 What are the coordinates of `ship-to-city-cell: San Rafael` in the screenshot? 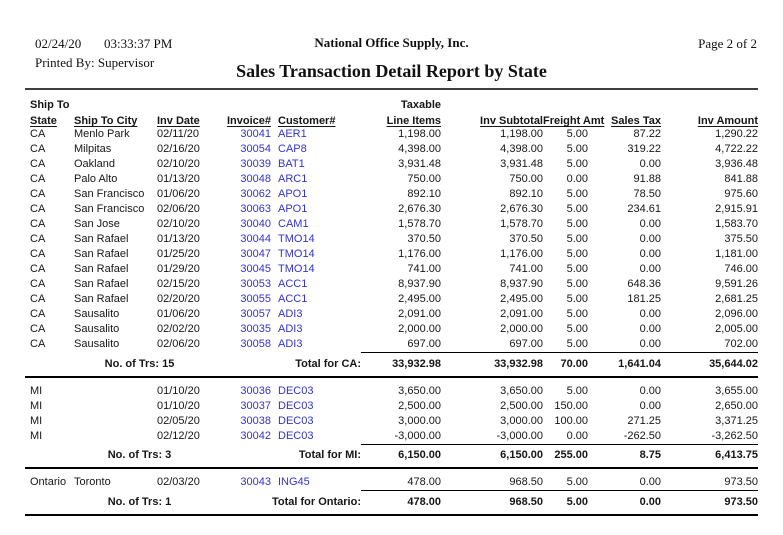 It's located at (101, 239).